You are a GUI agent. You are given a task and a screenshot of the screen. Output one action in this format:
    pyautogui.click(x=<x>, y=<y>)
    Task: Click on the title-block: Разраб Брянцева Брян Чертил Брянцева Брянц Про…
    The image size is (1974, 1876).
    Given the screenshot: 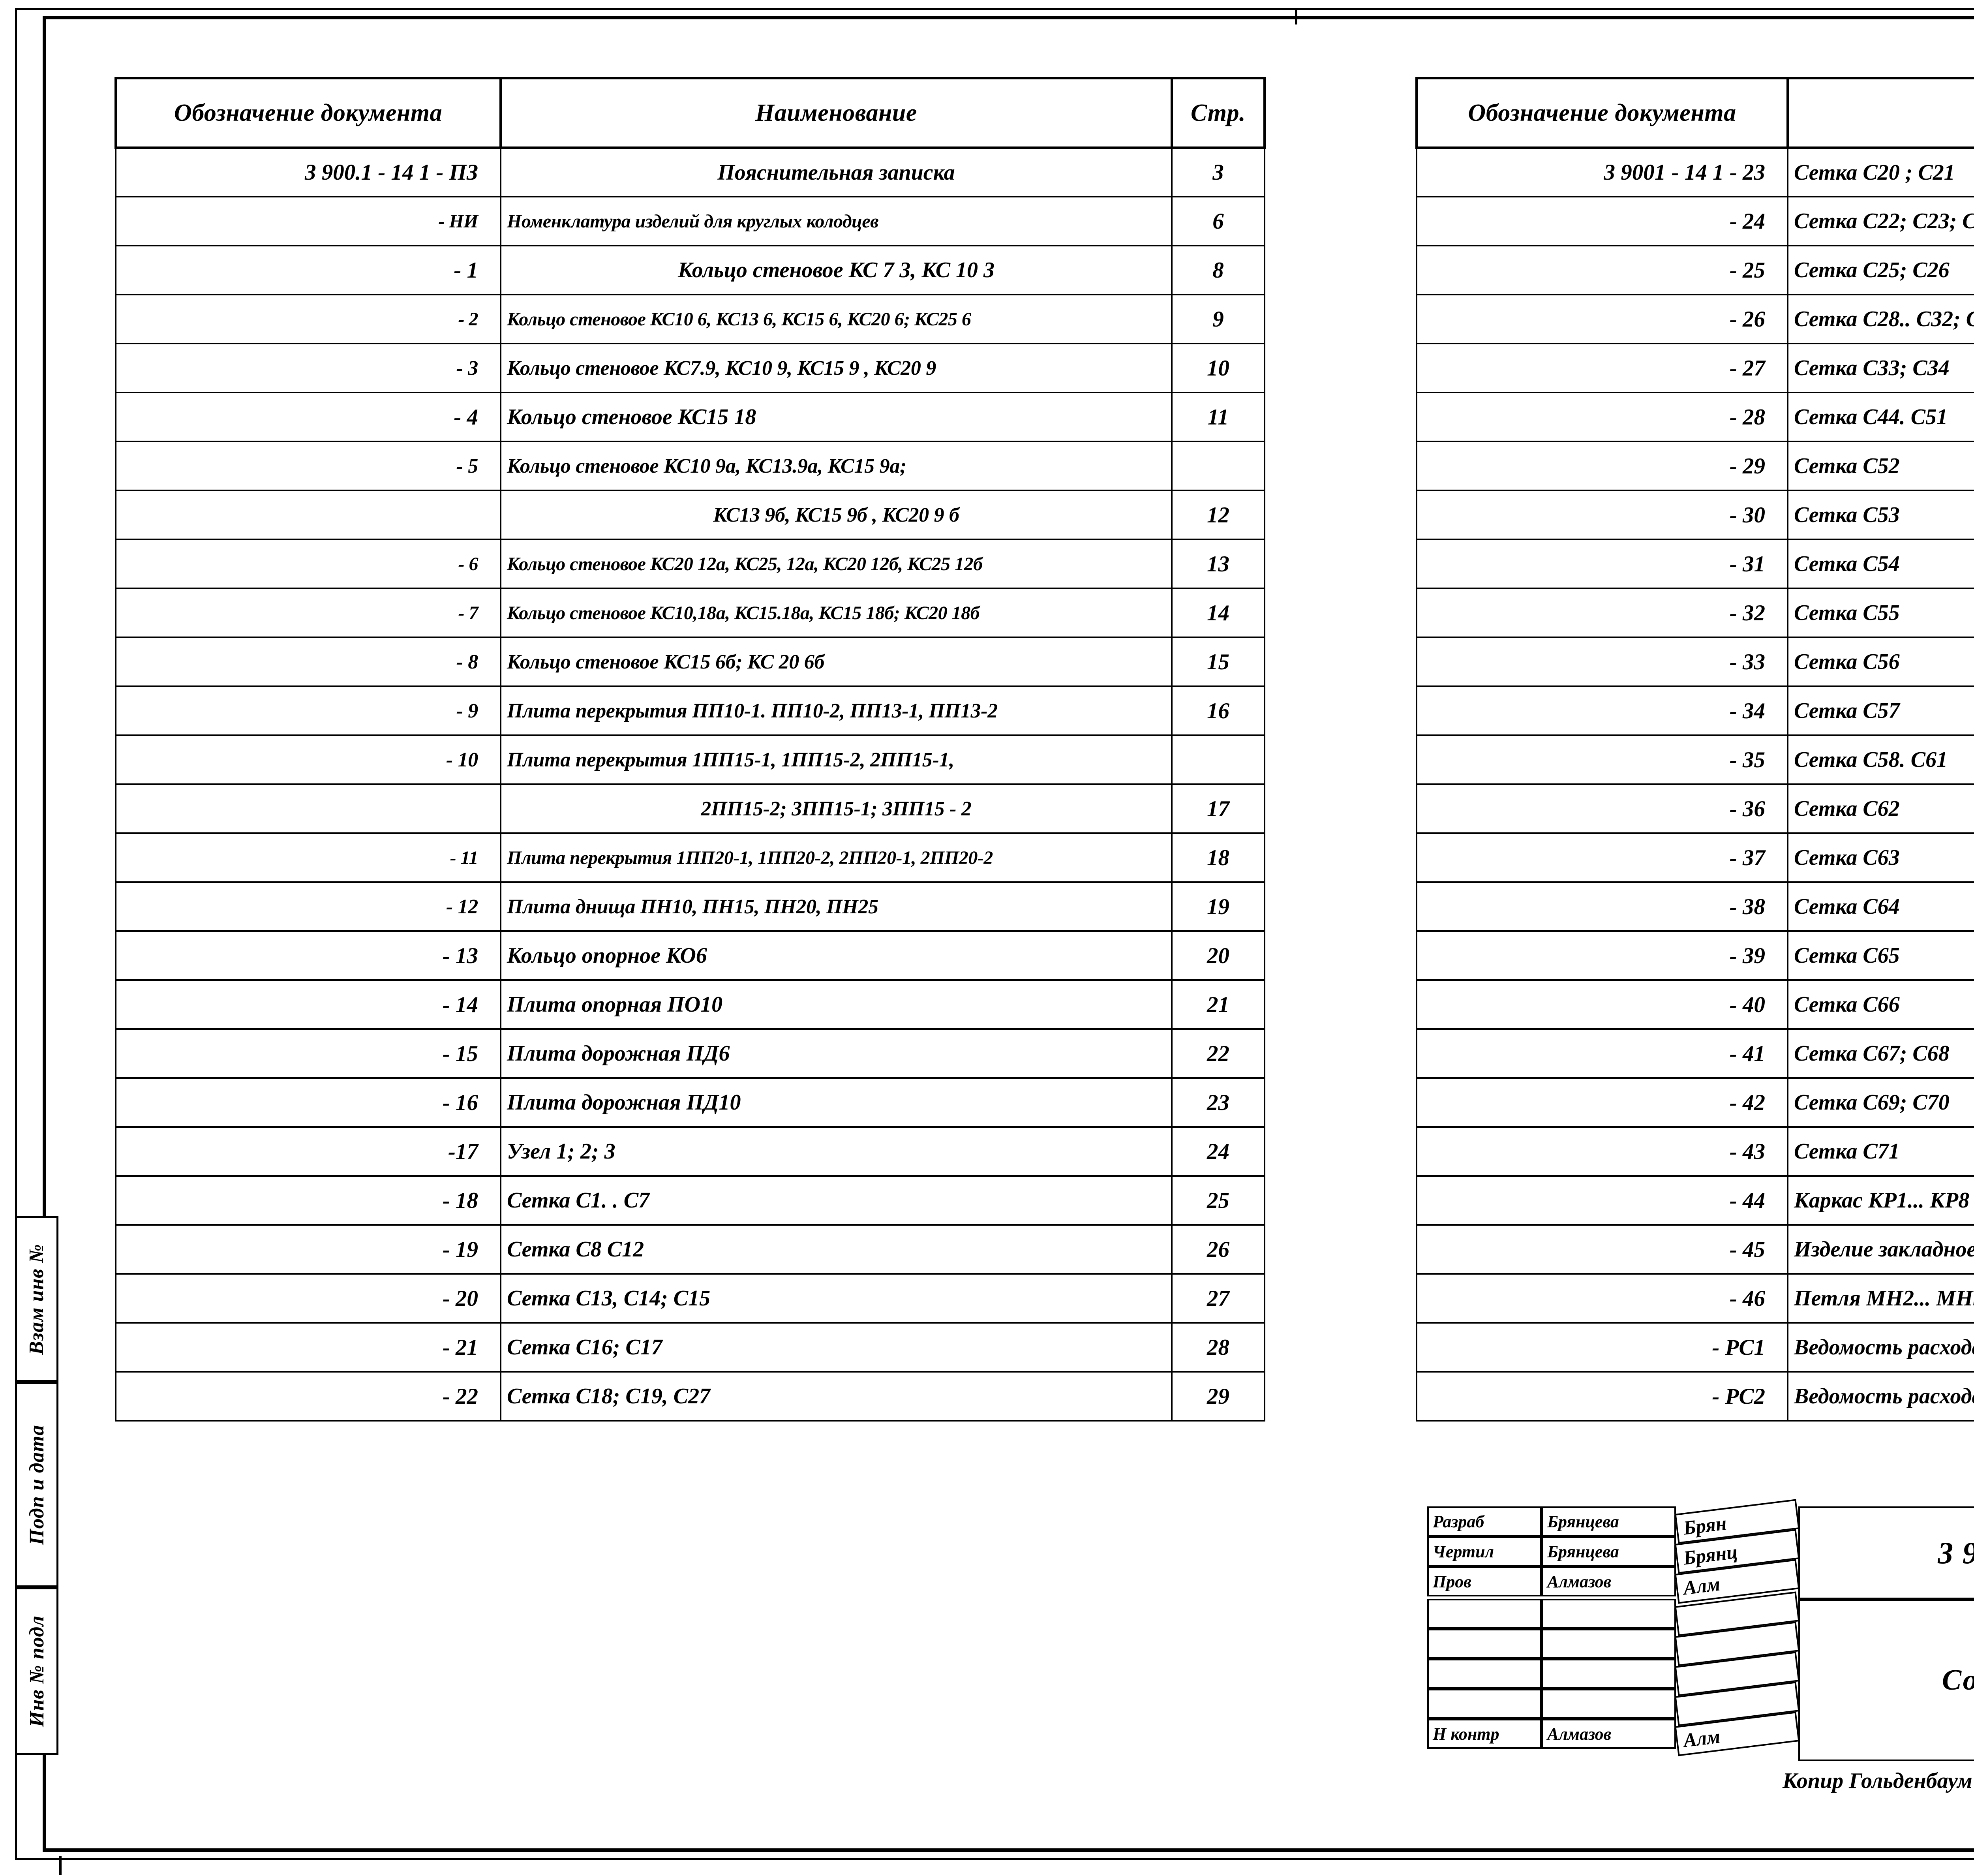 What is the action you would take?
    pyautogui.click(x=1700, y=1630)
    